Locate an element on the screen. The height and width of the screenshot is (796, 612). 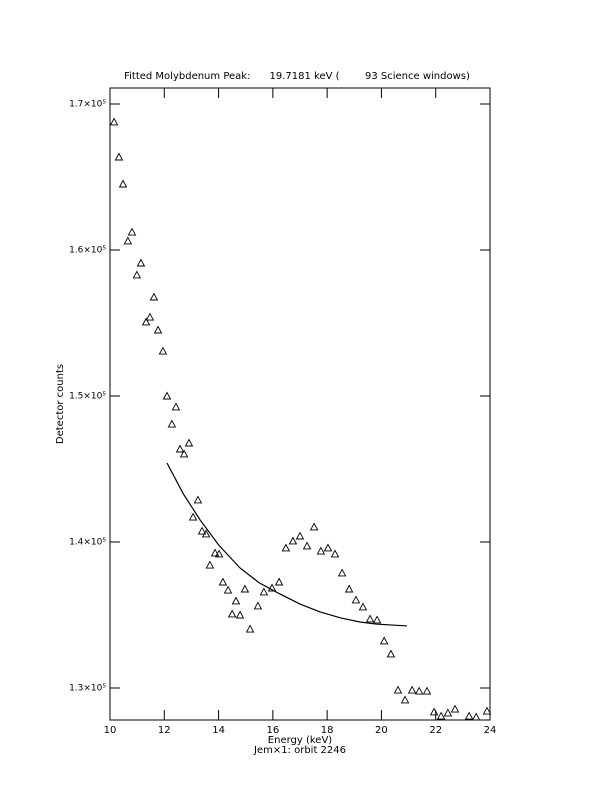
subtitle: Jem×1: orbit 2246 is located at coordinates (299, 750).